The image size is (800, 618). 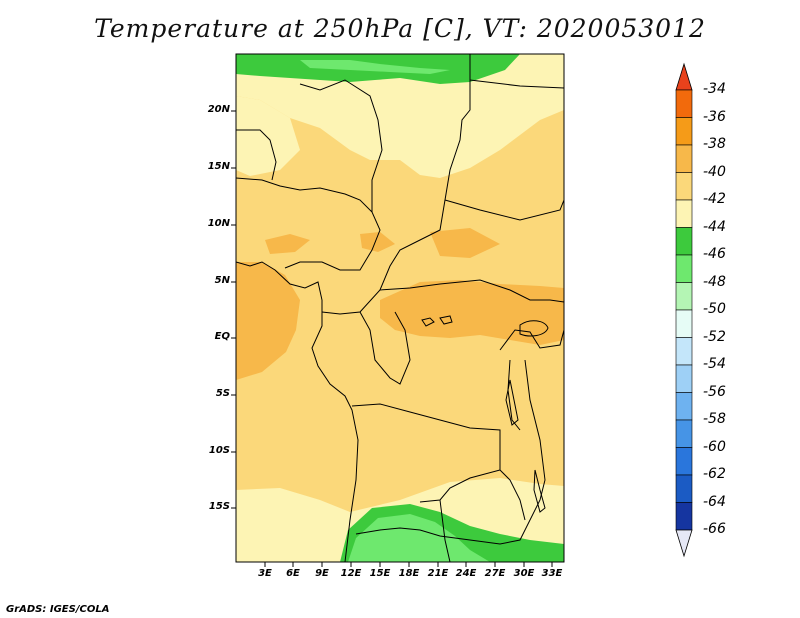 I want to click on colorbar-swatch--34_-36, so click(x=684, y=103).